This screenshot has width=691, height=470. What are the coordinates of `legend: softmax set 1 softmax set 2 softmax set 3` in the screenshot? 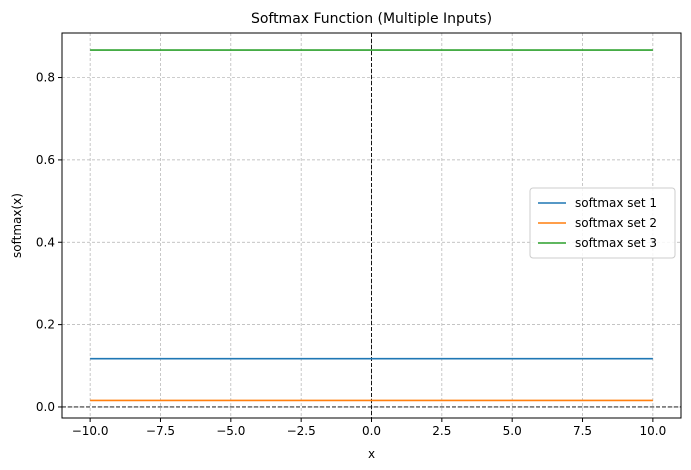 It's located at (602, 223).